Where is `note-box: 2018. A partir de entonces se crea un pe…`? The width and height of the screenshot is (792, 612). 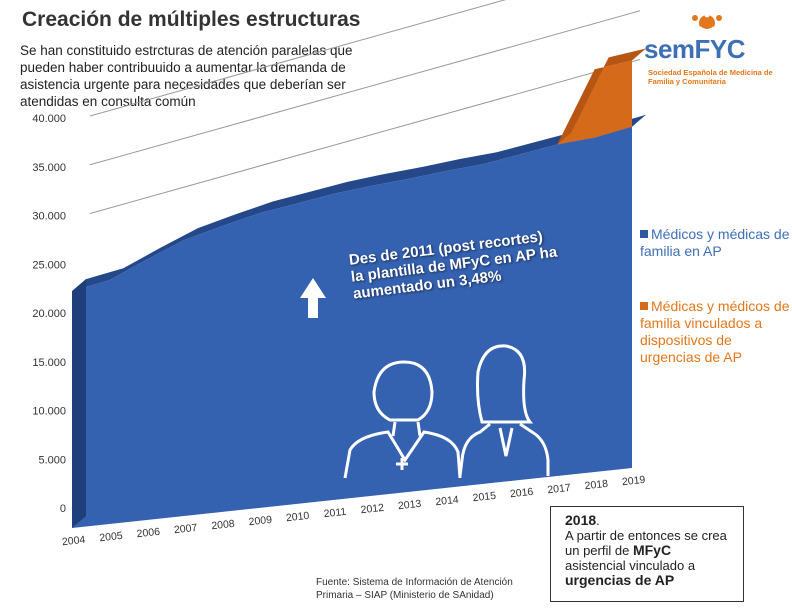
note-box: 2018. A partir de entonces se crea un pe… is located at coordinates (647, 554).